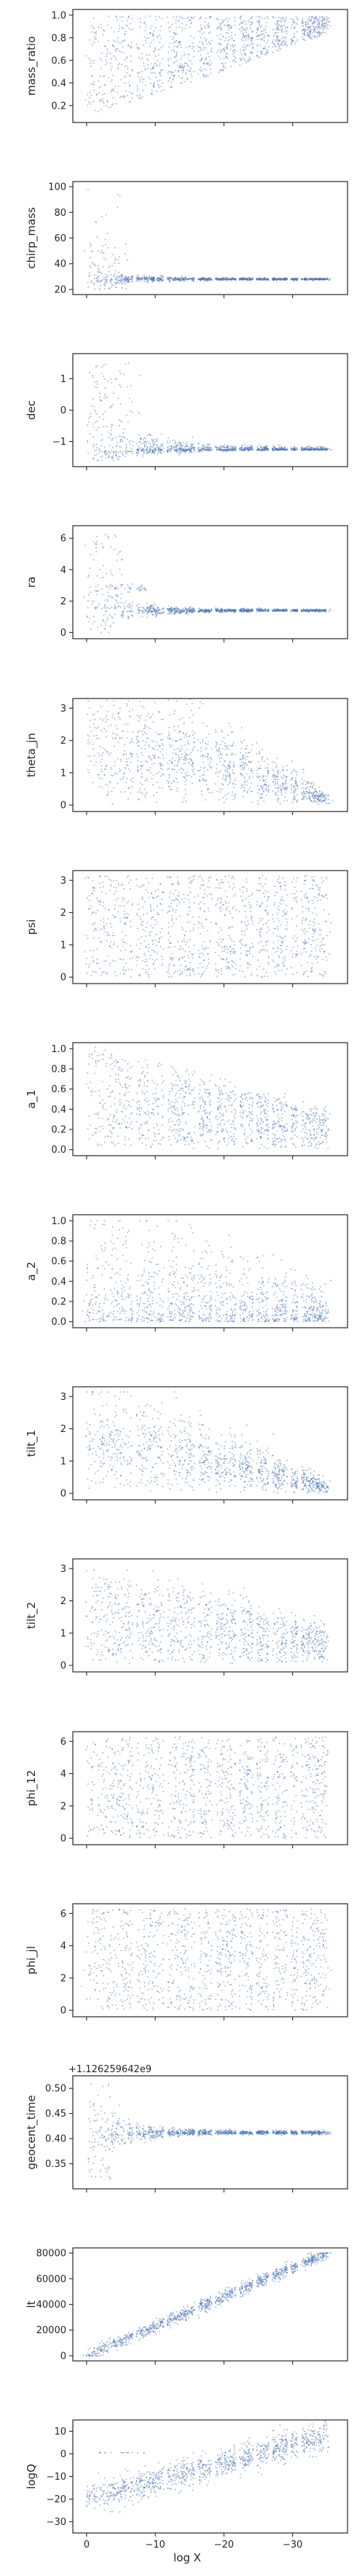 The width and height of the screenshot is (357, 2576). What do you see at coordinates (31, 410) in the screenshot?
I see `y-axis-label: dec` at bounding box center [31, 410].